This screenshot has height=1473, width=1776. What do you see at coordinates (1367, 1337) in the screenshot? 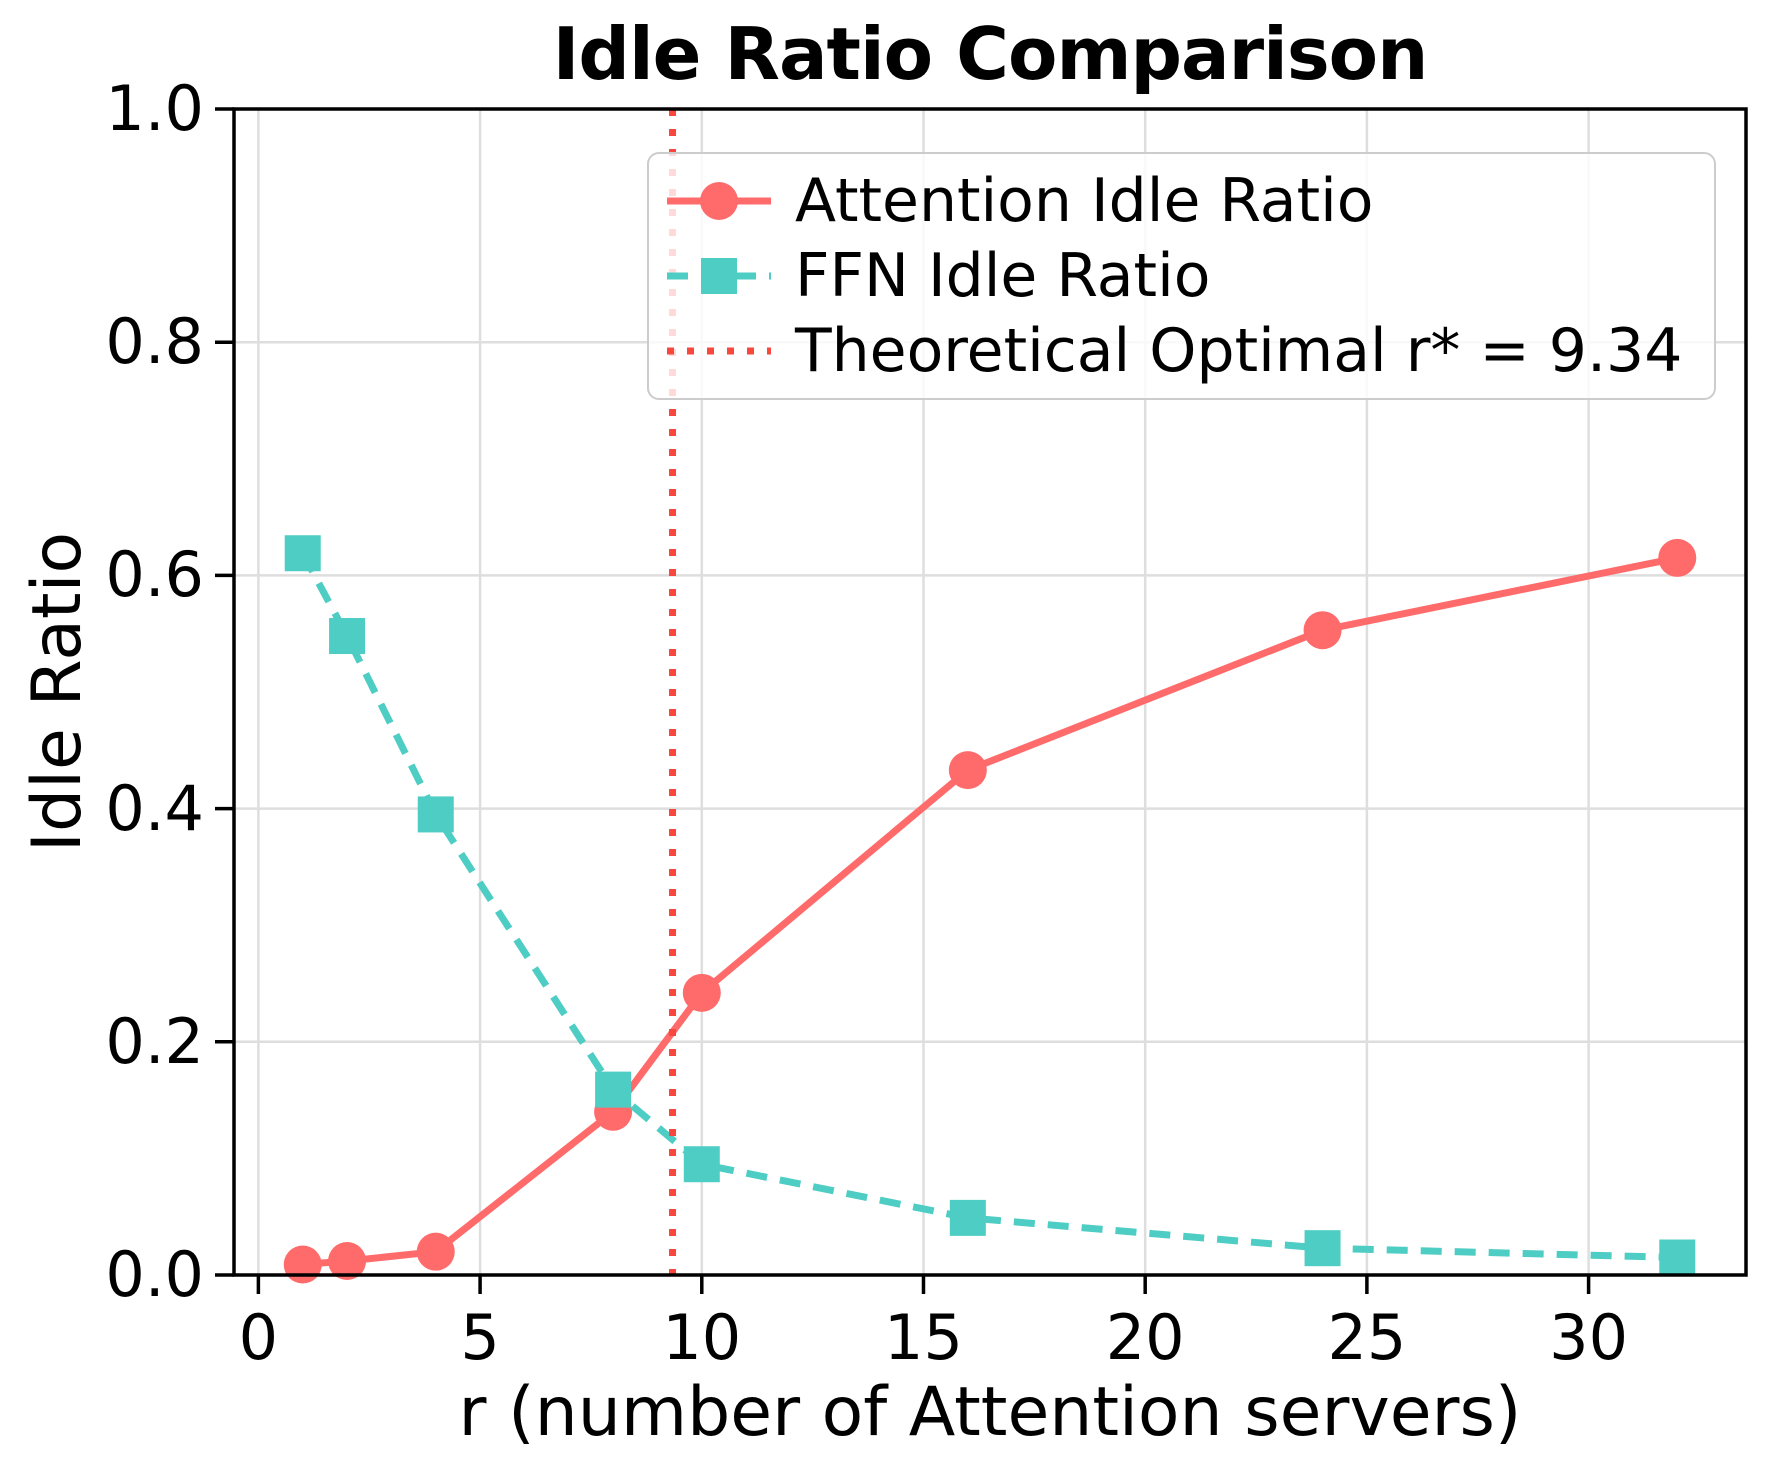
I see `x-tick-label: 25` at bounding box center [1367, 1337].